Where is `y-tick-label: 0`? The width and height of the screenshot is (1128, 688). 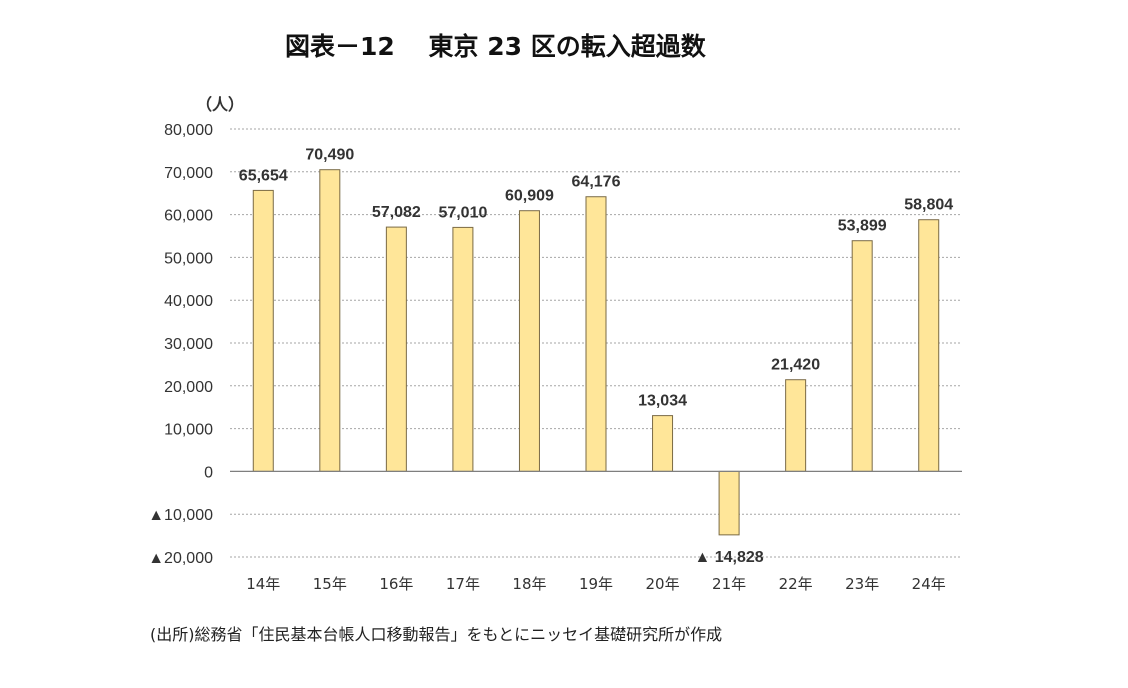 y-tick-label: 0 is located at coordinates (208, 472).